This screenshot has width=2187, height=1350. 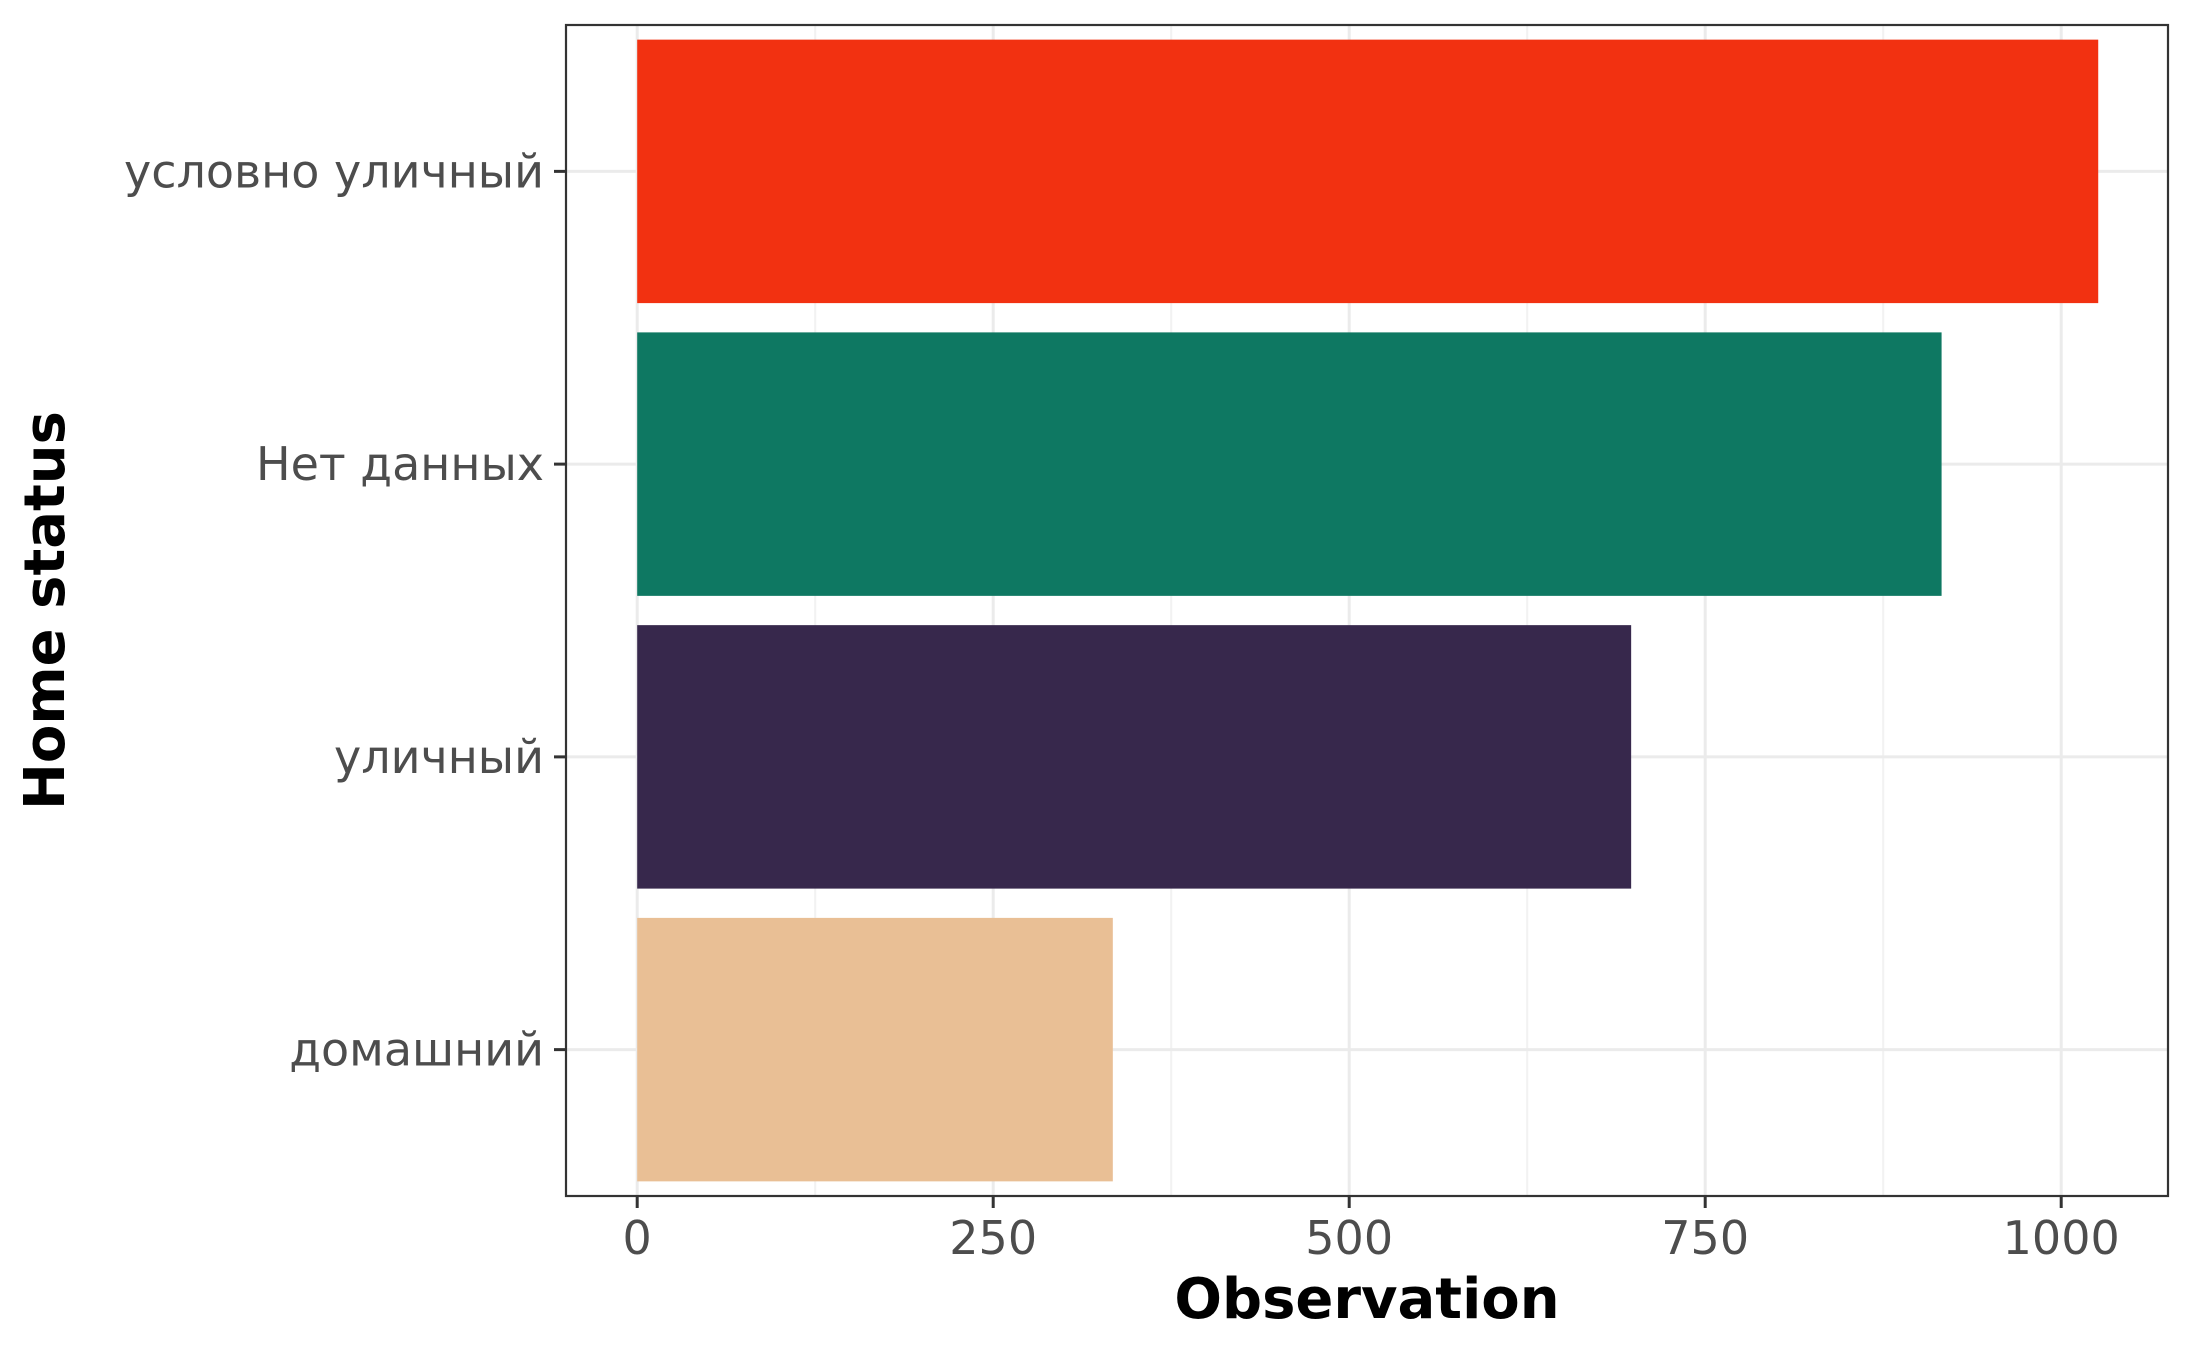 What do you see at coordinates (1366, 1299) in the screenshot?
I see `x-axis-title: Observation` at bounding box center [1366, 1299].